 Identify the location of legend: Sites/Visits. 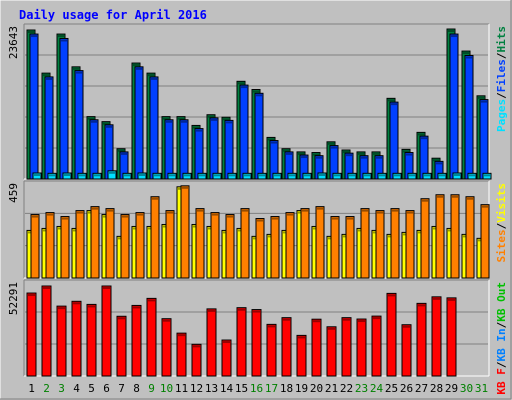
(501, 223).